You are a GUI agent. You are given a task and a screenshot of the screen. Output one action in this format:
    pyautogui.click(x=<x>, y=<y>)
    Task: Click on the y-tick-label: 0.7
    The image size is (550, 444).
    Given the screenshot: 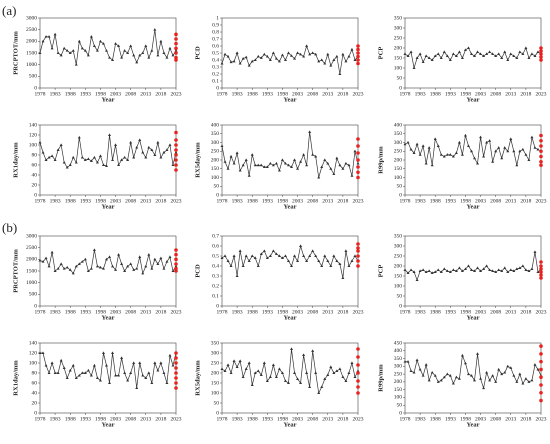 What is the action you would take?
    pyautogui.click(x=215, y=39)
    